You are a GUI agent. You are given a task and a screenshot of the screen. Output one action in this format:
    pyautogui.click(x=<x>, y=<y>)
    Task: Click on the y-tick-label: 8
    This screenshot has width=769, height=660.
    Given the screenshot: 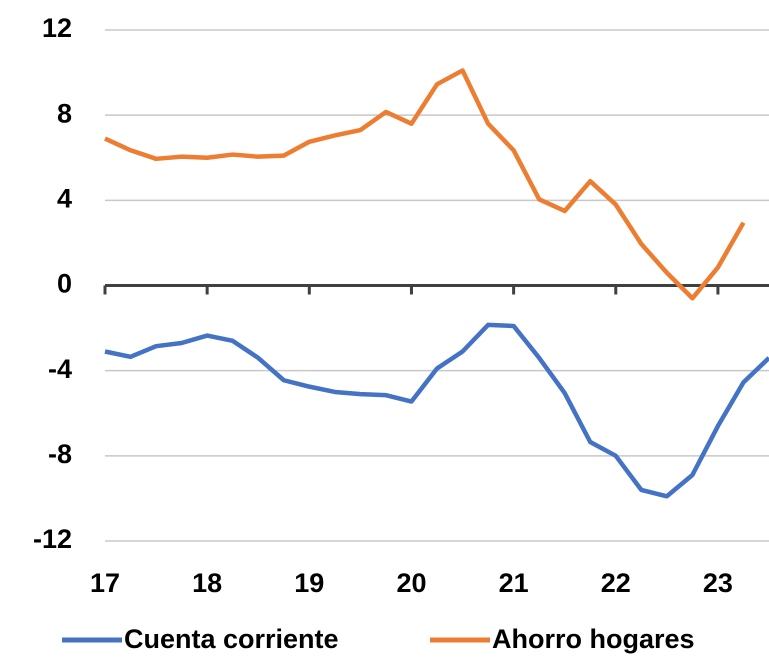 What is the action you would take?
    pyautogui.click(x=64, y=113)
    